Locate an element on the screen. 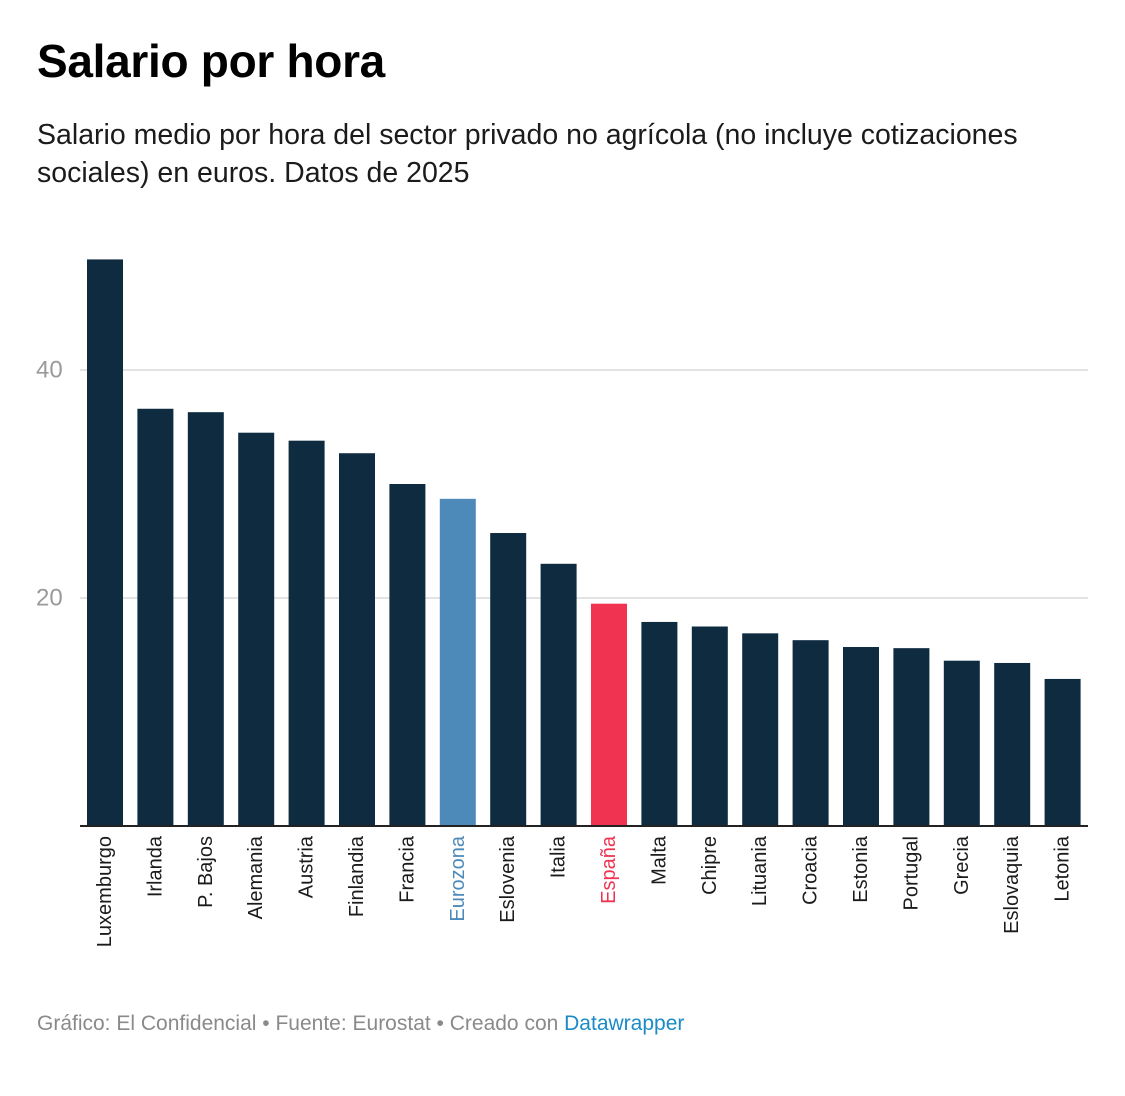 This screenshot has width=1125, height=1096. x-tick-label-espana: España is located at coordinates (609, 869).